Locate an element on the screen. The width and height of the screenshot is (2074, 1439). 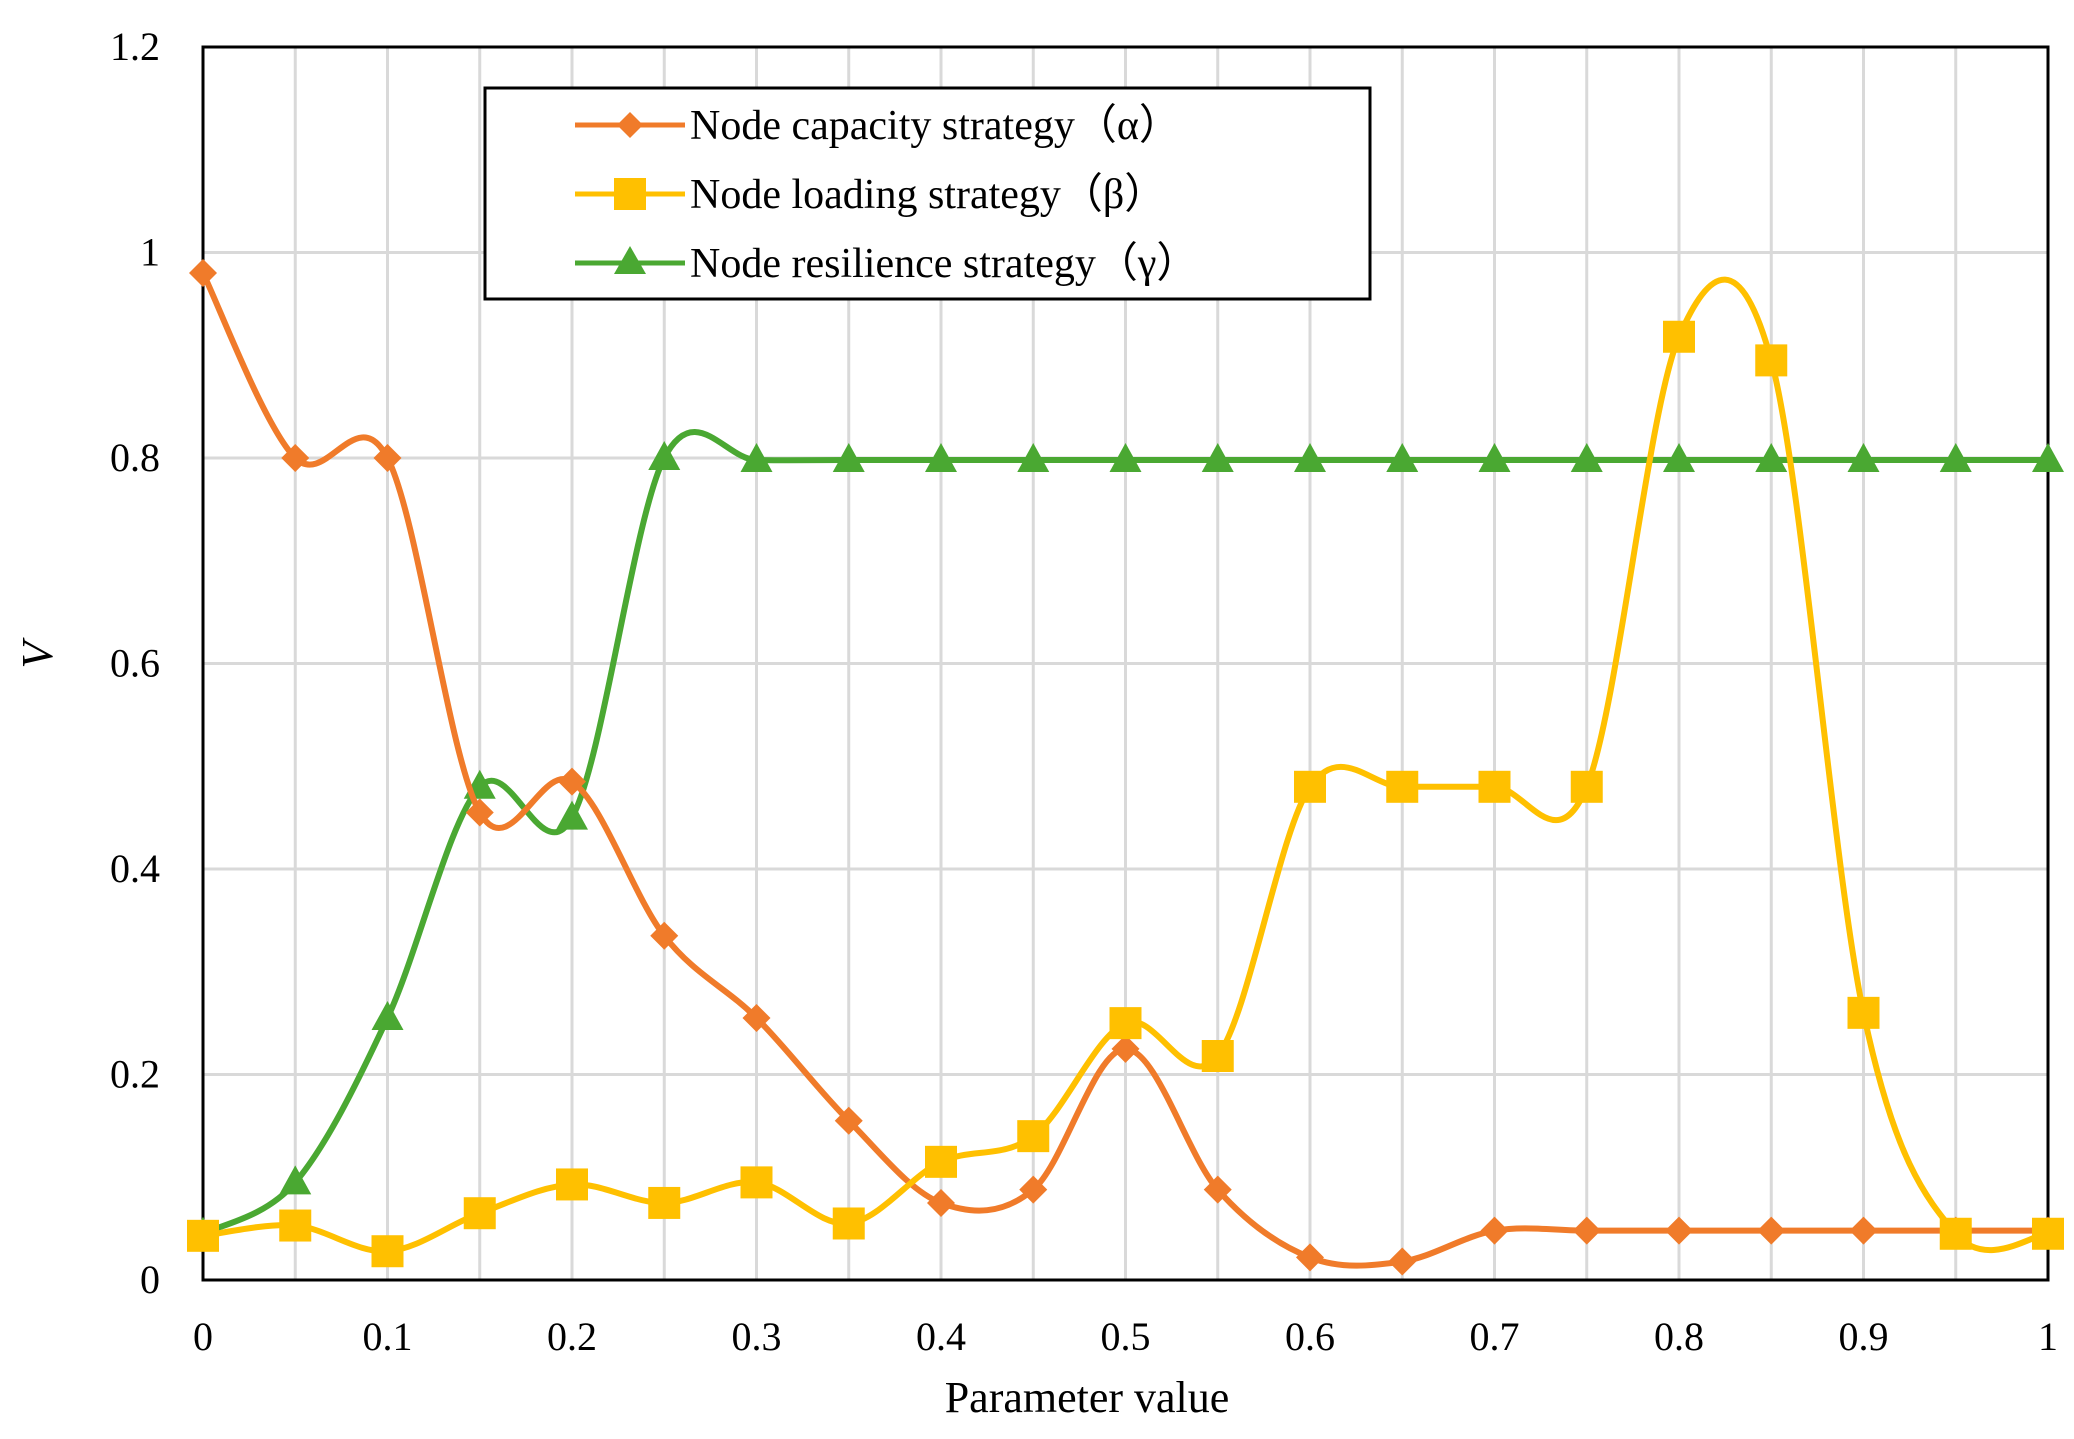
x-tick-label: 0.4 is located at coordinates (941, 1336).